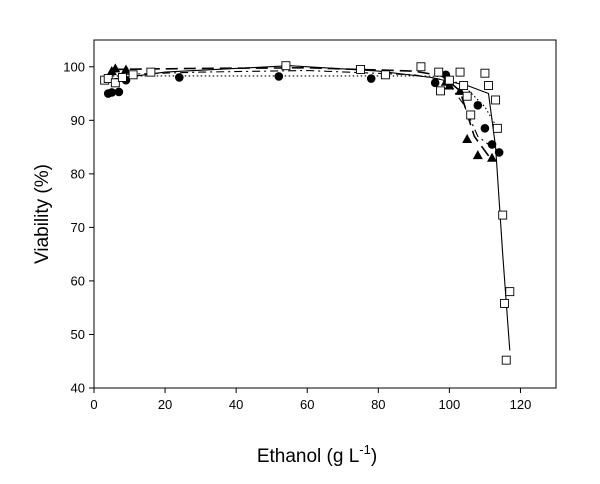 Image resolution: width=600 pixels, height=484 pixels. I want to click on fit-line-long-dash, so click(302, 113).